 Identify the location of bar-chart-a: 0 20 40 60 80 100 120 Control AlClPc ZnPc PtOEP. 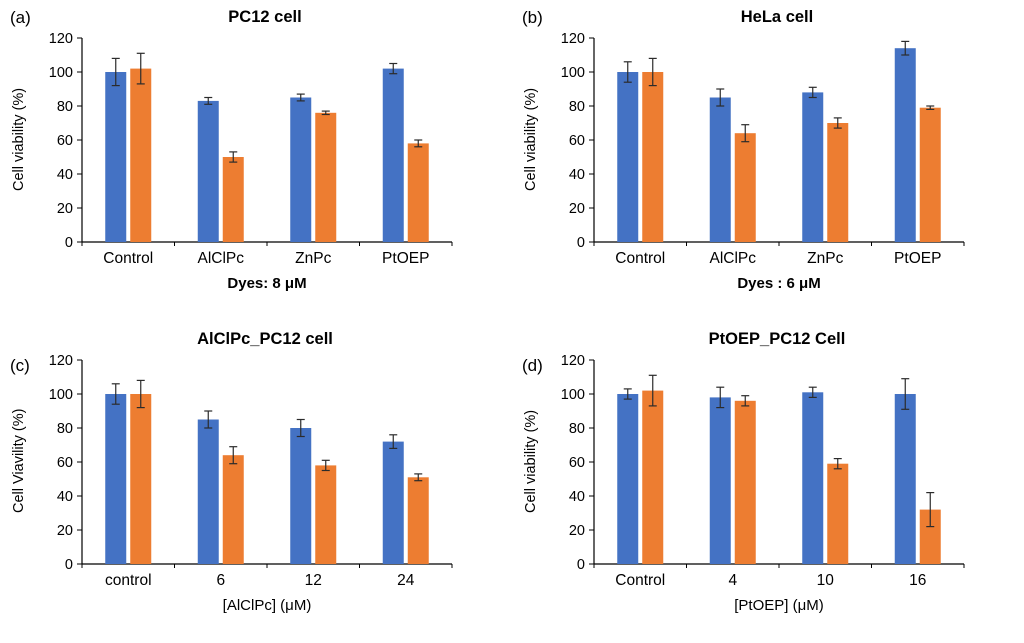
(251, 149).